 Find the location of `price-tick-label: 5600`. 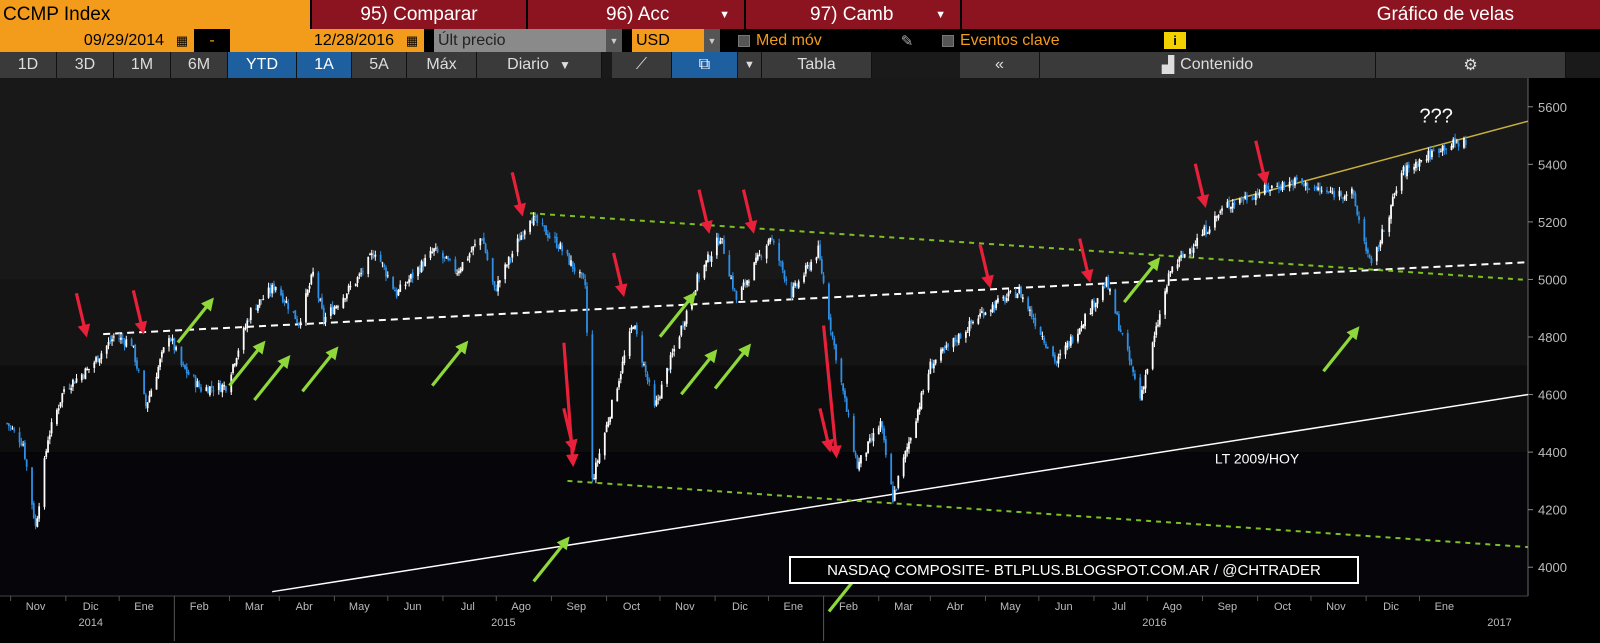

price-tick-label: 5600 is located at coordinates (1552, 107).